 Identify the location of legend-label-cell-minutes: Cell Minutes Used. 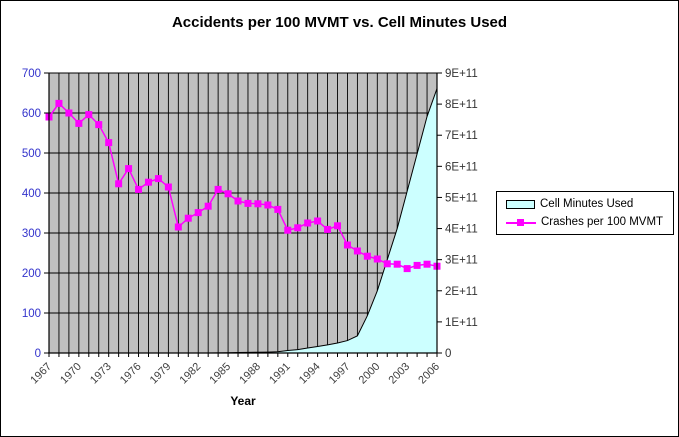
(587, 204).